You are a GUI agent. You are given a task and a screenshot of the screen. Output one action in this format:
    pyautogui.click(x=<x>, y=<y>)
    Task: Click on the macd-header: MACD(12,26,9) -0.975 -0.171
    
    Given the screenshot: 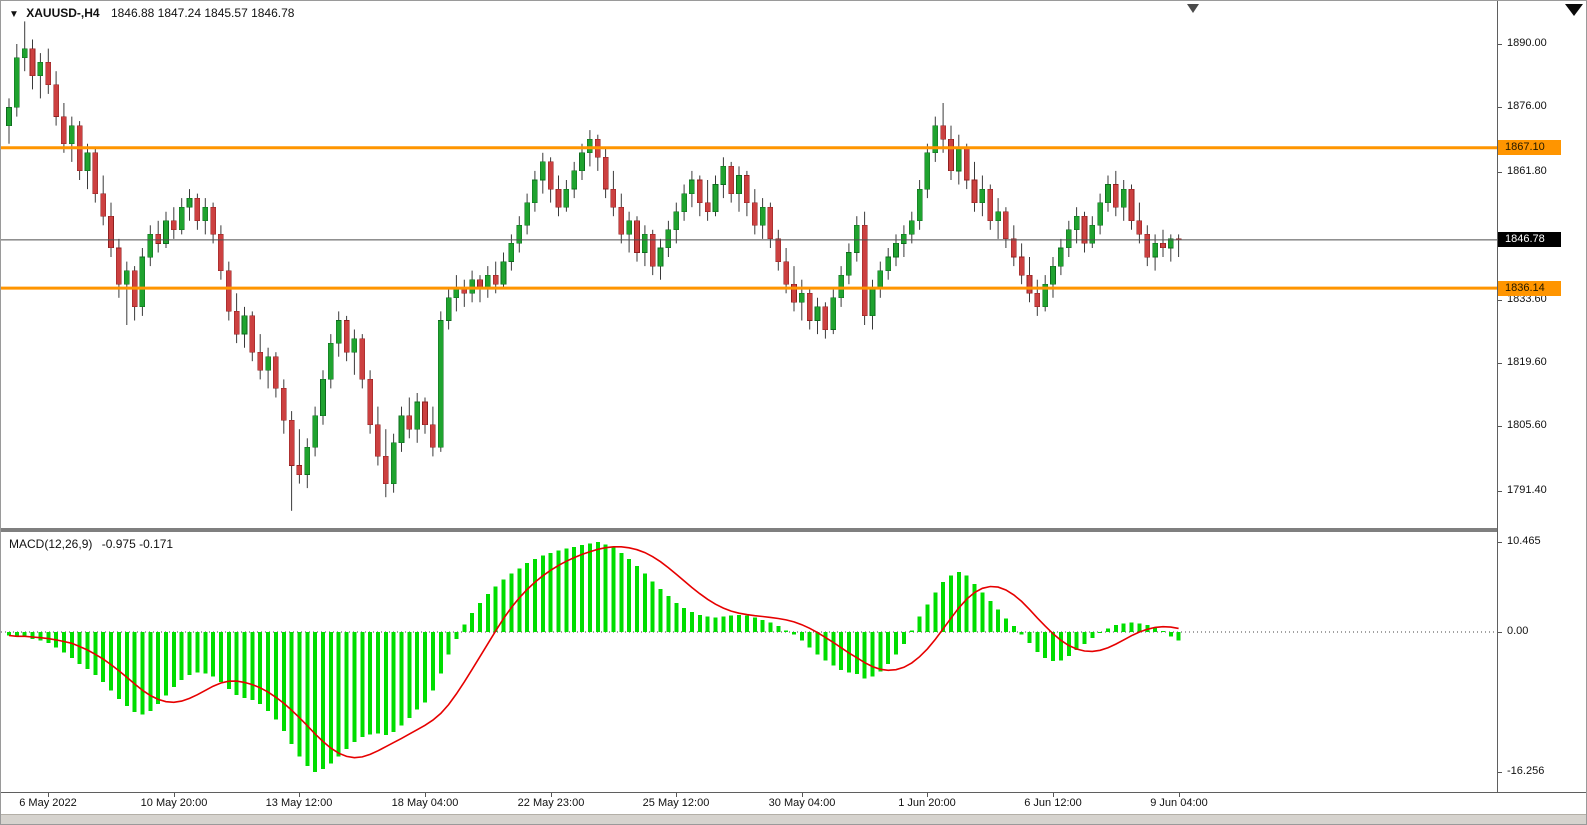 What is the action you would take?
    pyautogui.click(x=91, y=544)
    